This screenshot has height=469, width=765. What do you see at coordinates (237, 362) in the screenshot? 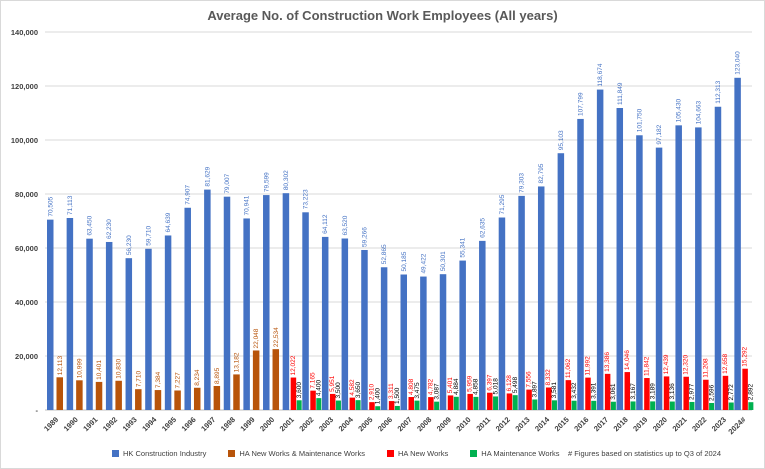
I see `data-label-ha-combined: 13,182` at bounding box center [237, 362].